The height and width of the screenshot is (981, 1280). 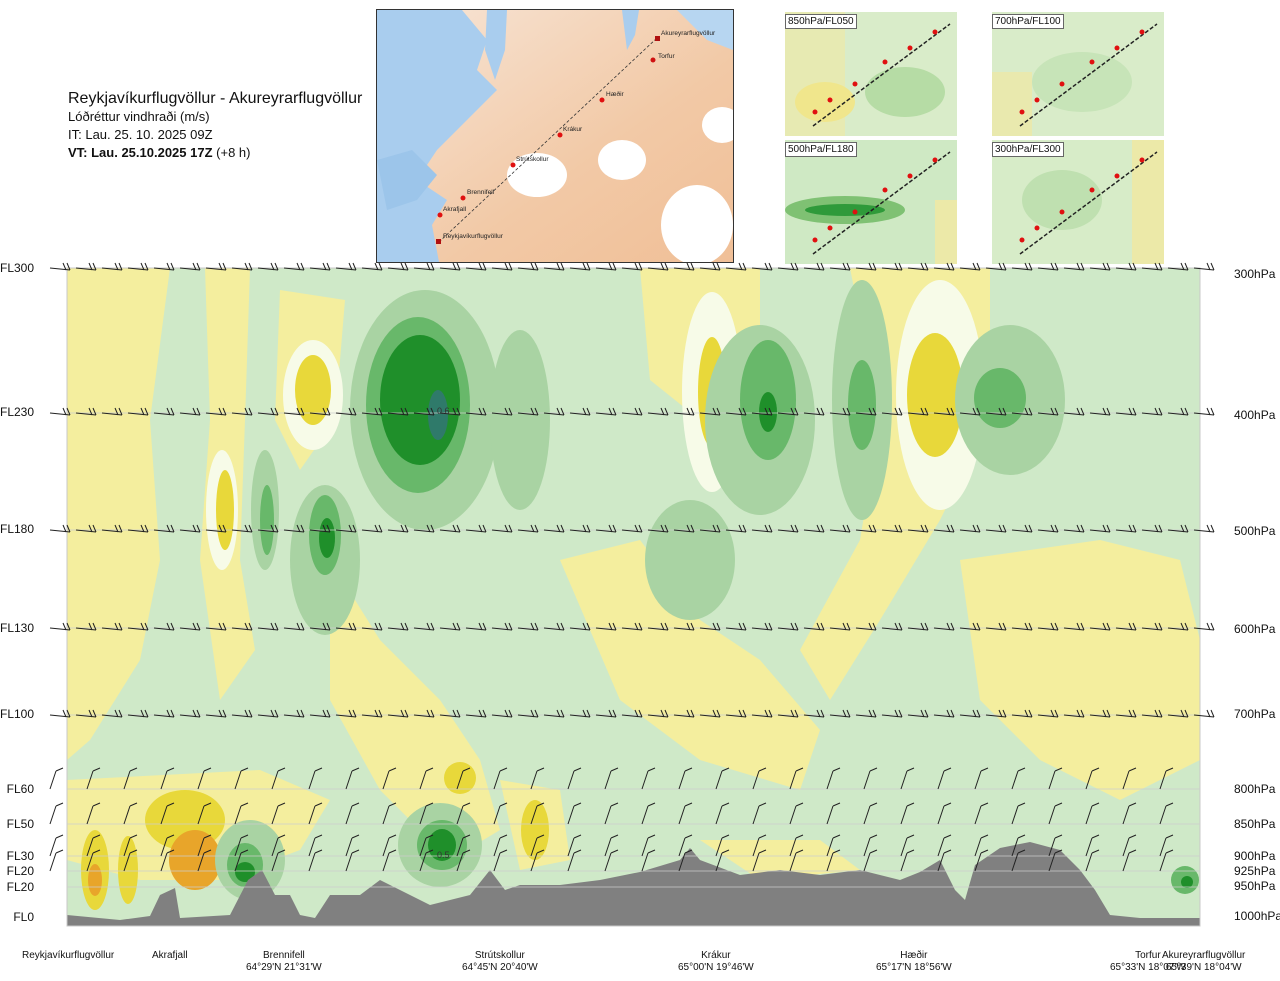 I want to click on thumbnail-label: 700hPa/FL100, so click(x=1028, y=21).